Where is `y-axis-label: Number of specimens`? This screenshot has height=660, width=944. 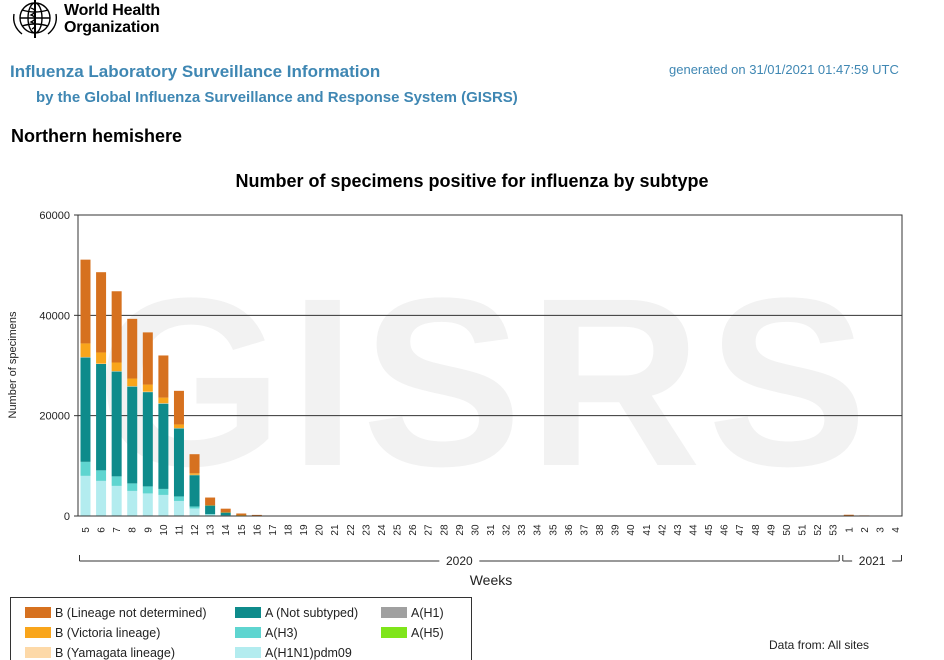 y-axis-label: Number of specimens is located at coordinates (13, 364).